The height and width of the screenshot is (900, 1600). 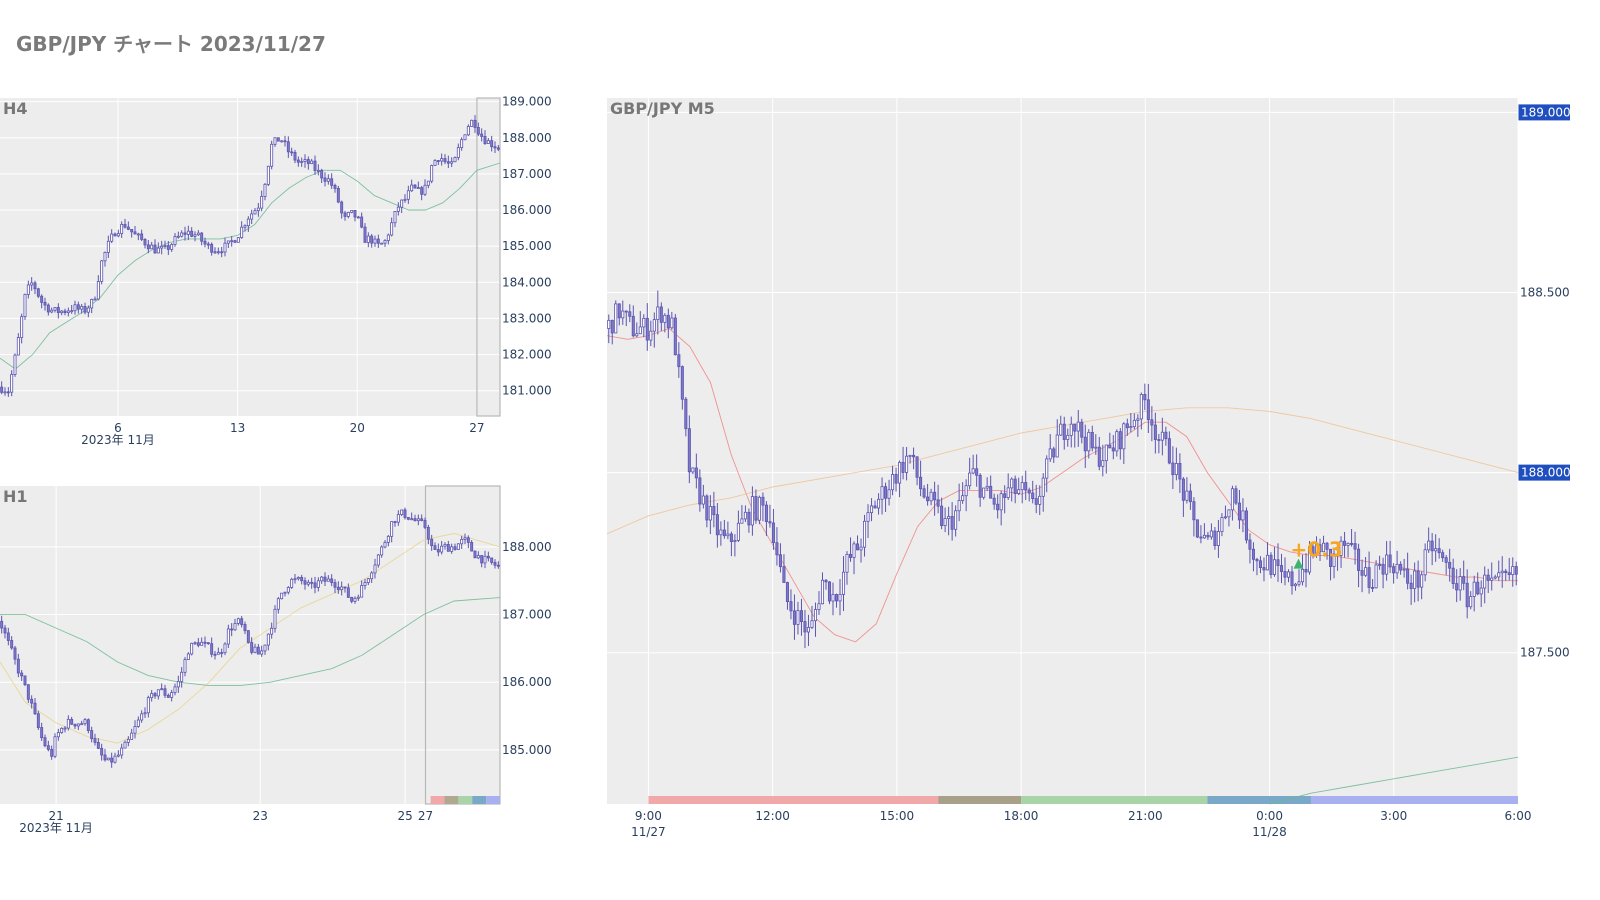 What do you see at coordinates (527, 102) in the screenshot?
I see `y-tick-label: 189.000` at bounding box center [527, 102].